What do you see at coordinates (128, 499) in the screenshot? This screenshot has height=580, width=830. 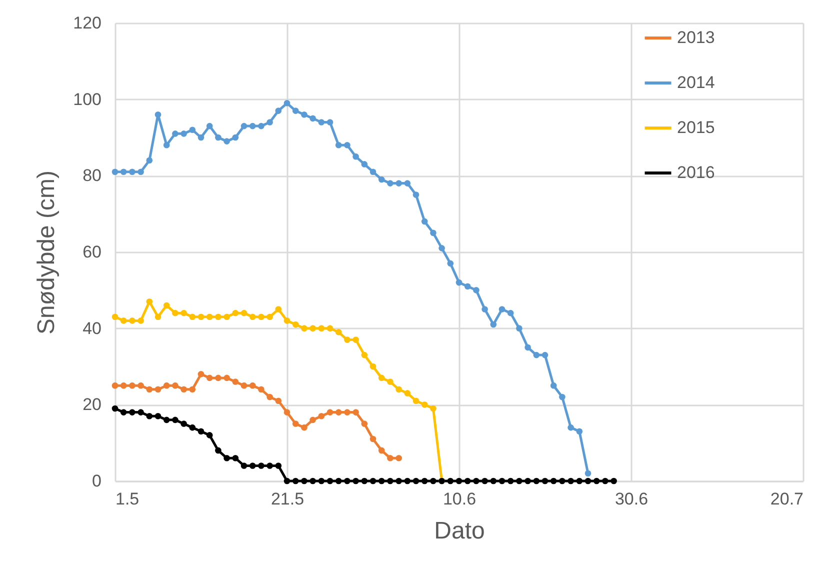 I see `x-tick-label: 1.5` at bounding box center [128, 499].